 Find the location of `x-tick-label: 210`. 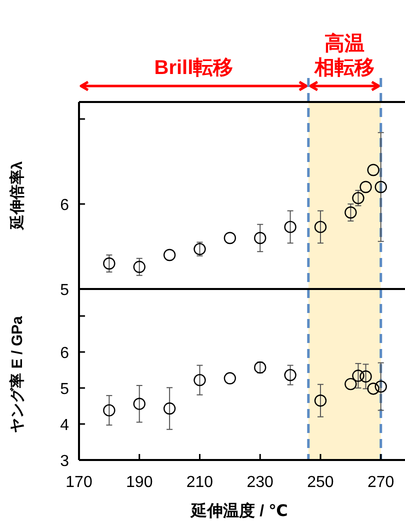

x-tick-label: 210 is located at coordinates (200, 482).